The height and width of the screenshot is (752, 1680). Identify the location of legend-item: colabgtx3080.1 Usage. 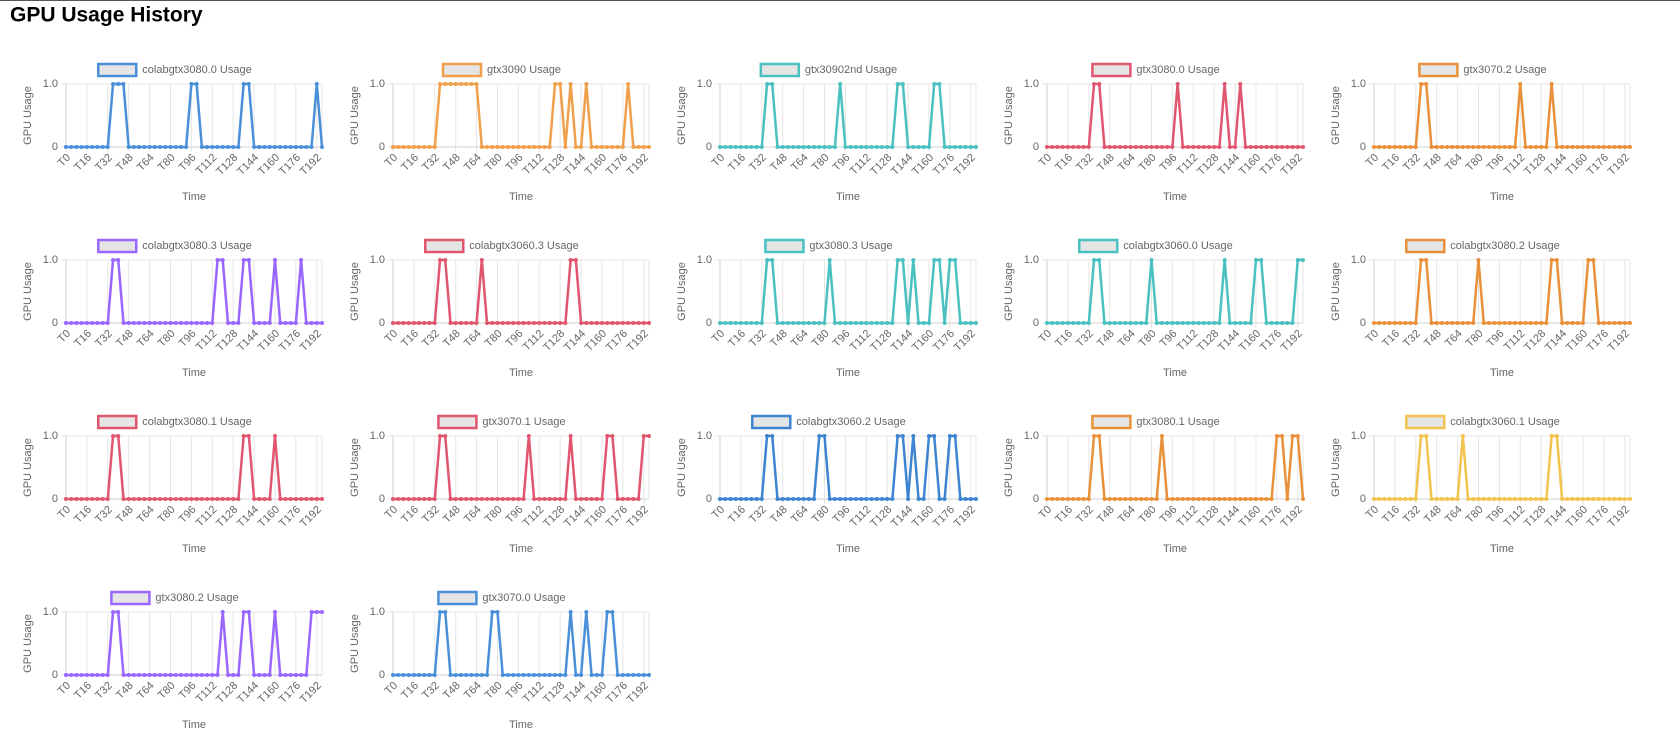
(174, 422).